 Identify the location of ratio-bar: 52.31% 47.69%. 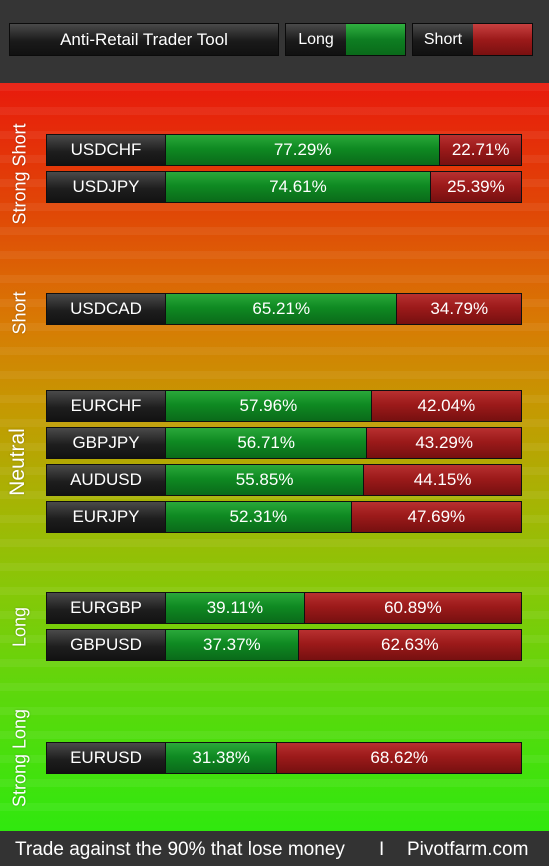
(343, 517).